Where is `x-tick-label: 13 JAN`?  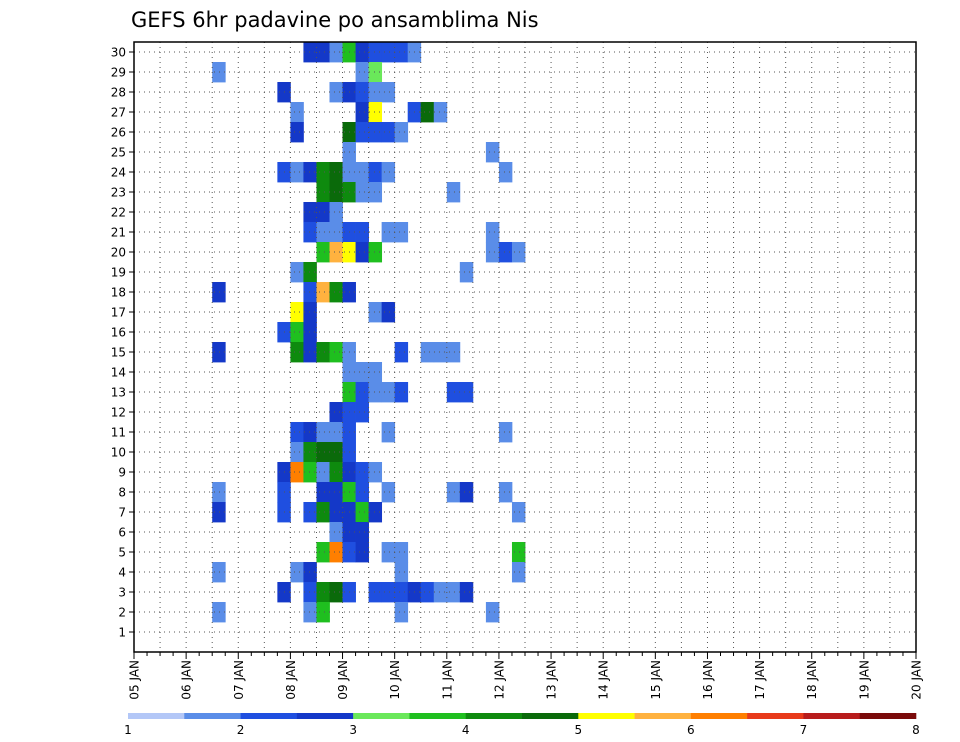 x-tick-label: 13 JAN is located at coordinates (552, 680).